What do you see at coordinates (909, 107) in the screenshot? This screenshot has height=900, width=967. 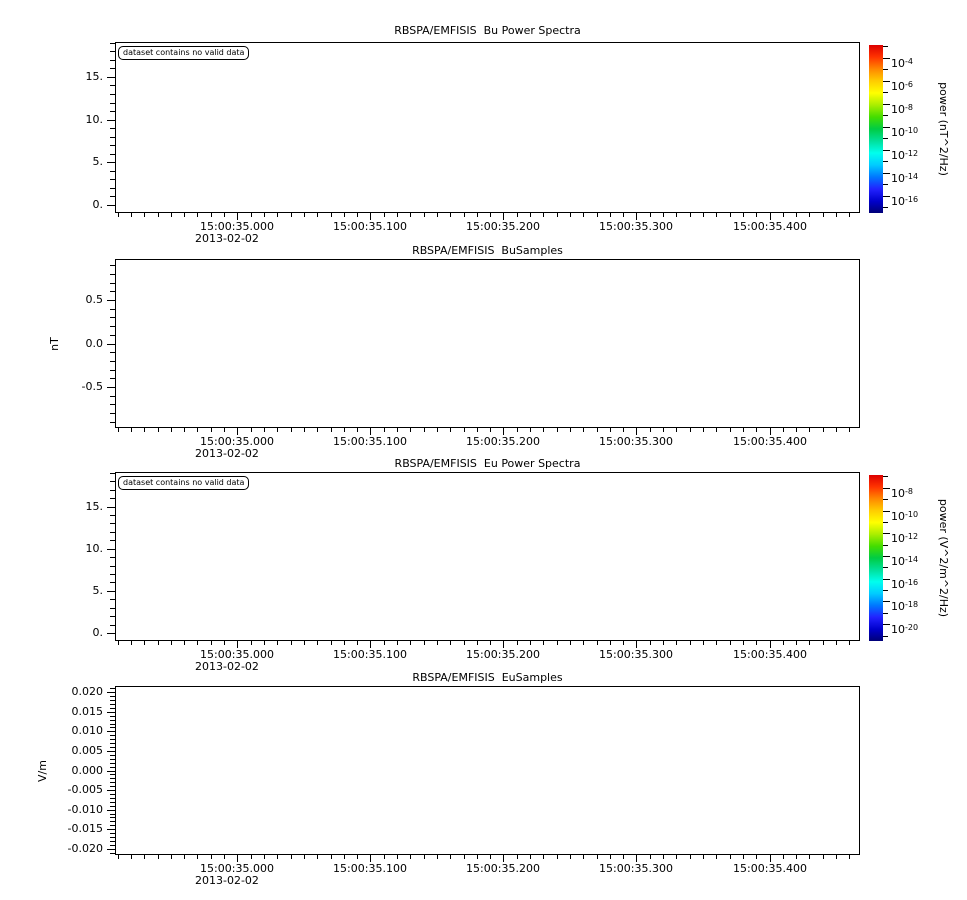 I see `colorbar-tick-exponent: -8` at bounding box center [909, 107].